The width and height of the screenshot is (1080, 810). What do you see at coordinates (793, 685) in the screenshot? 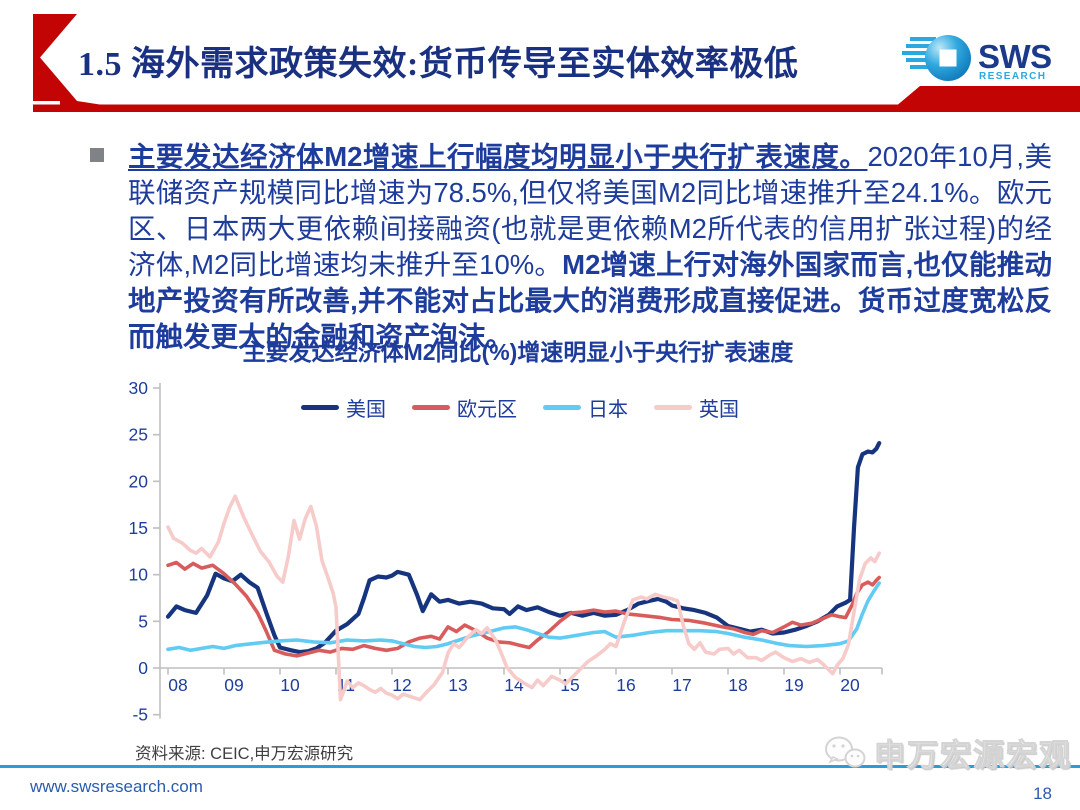
I see `x-tick-label: 19` at bounding box center [793, 685].